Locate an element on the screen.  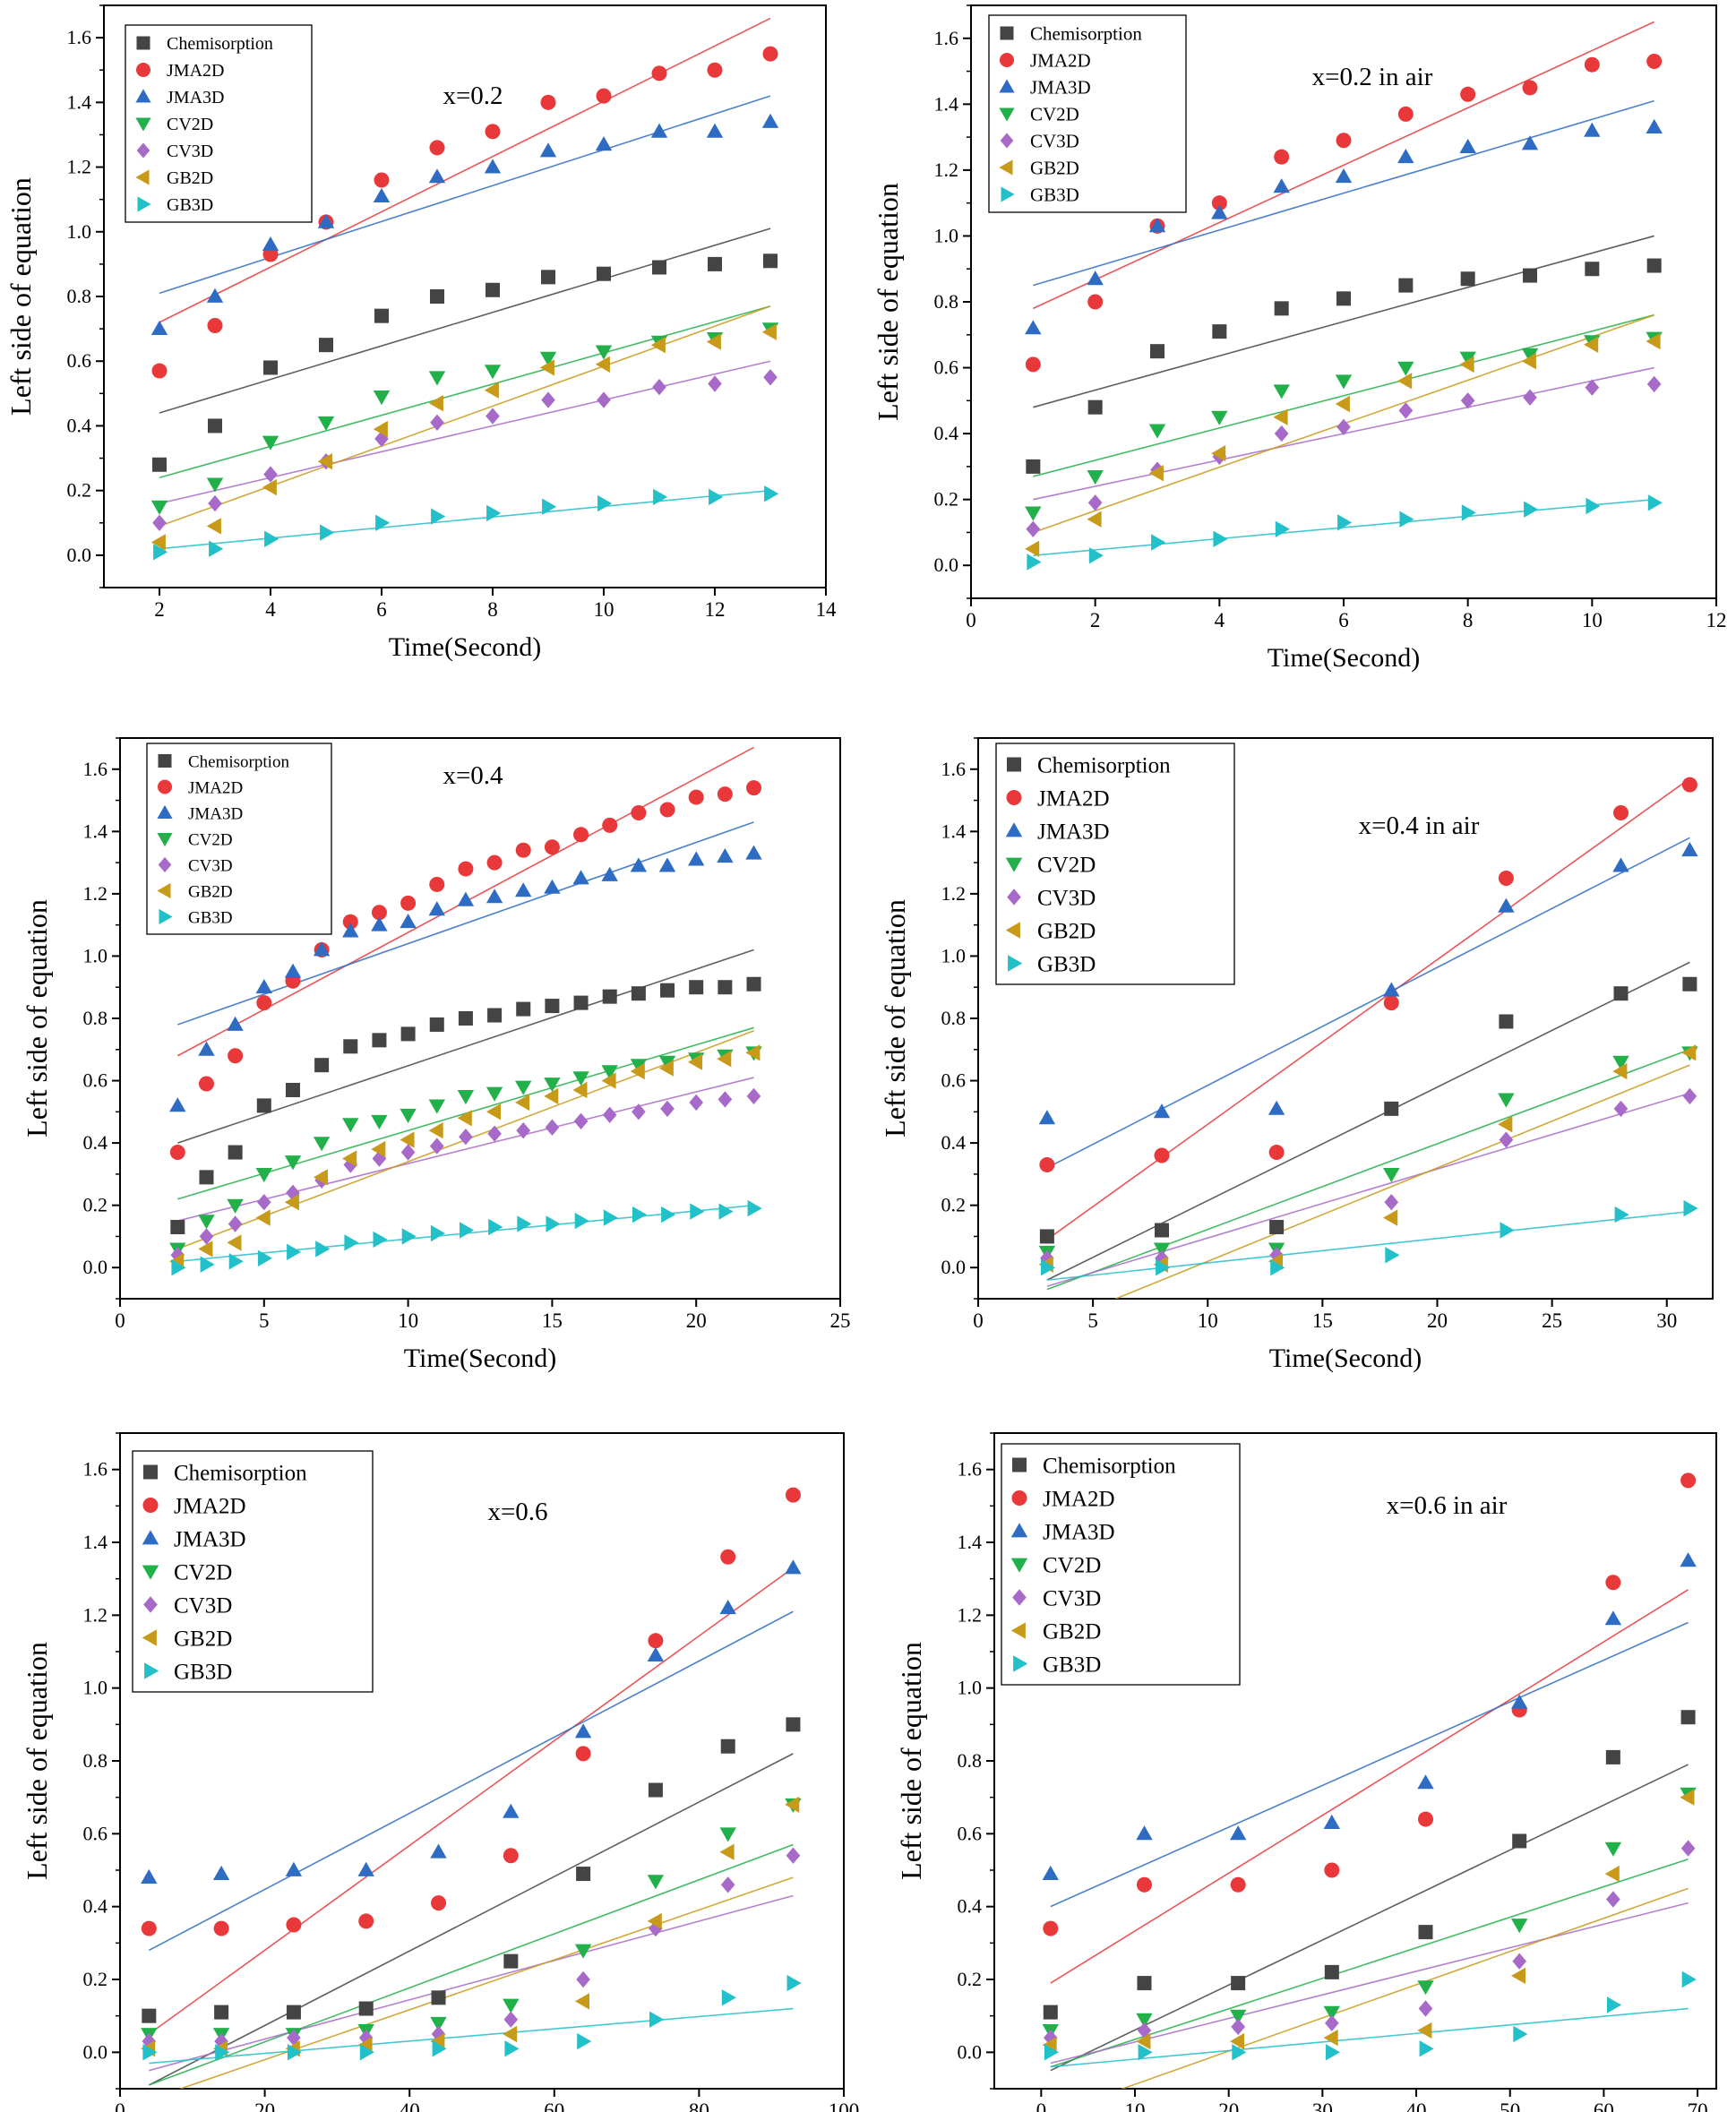
x-tick-label: 70 is located at coordinates (1698, 2105).